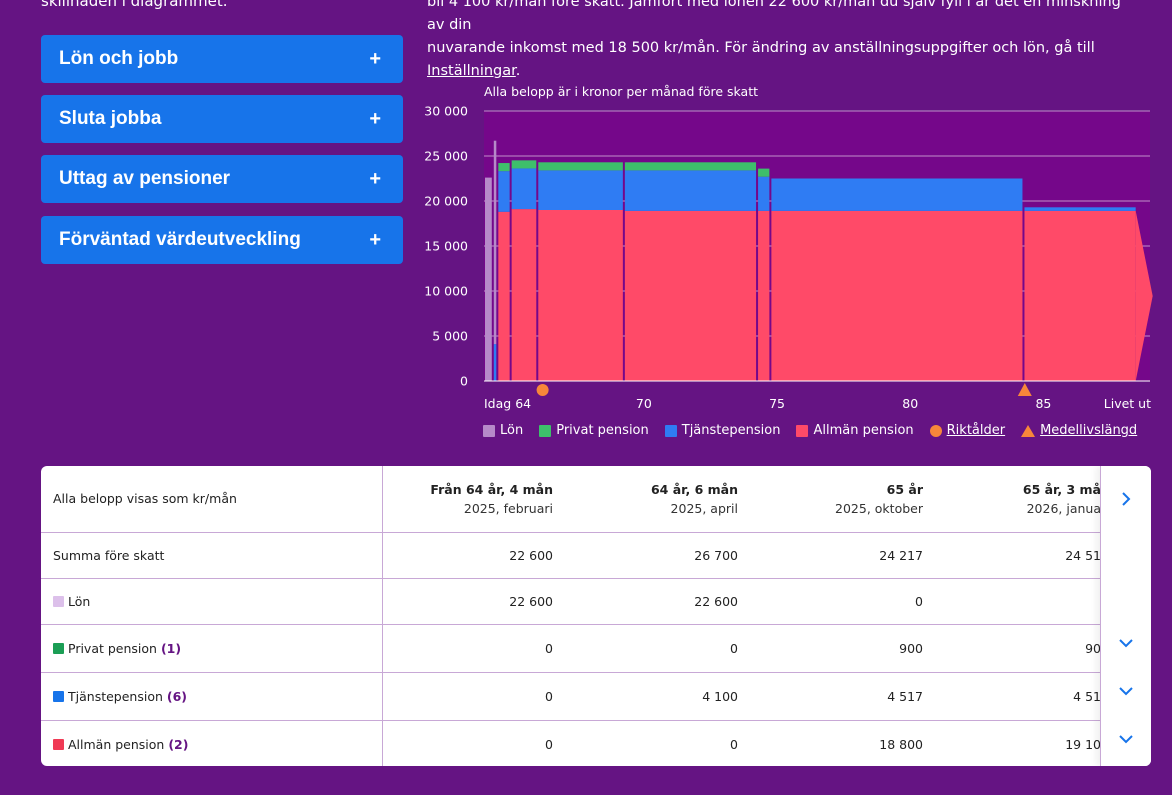  Describe the element at coordinates (212, 601) in the screenshot. I see `row-label: Lön` at that location.